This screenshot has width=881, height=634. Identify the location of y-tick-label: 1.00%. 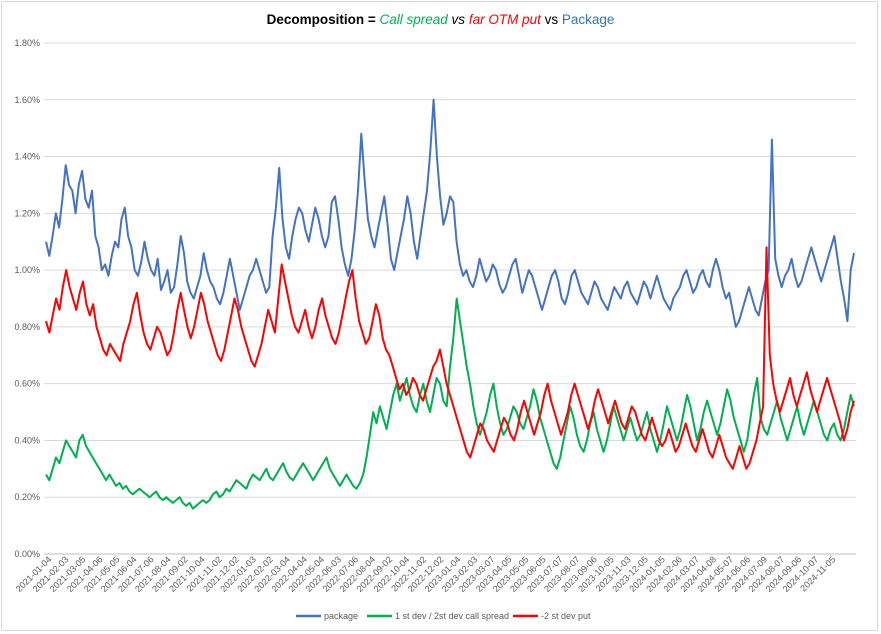
(27, 270).